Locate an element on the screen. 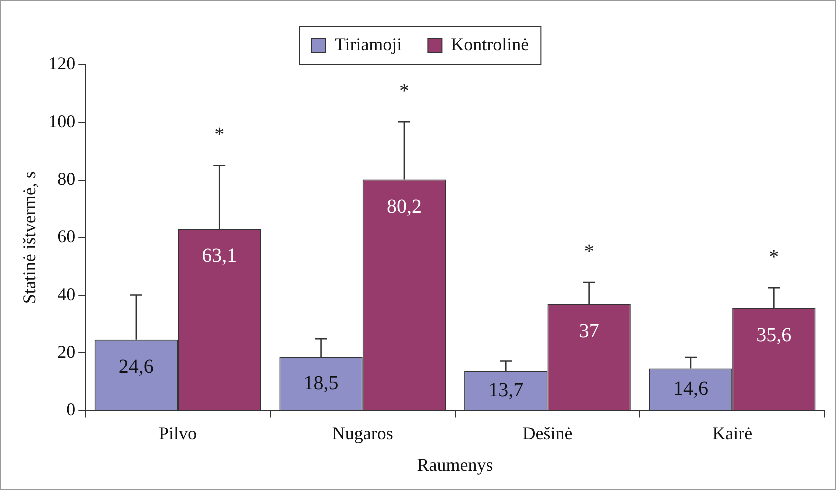 The height and width of the screenshot is (490, 836). data-label: 13,7 is located at coordinates (506, 390).